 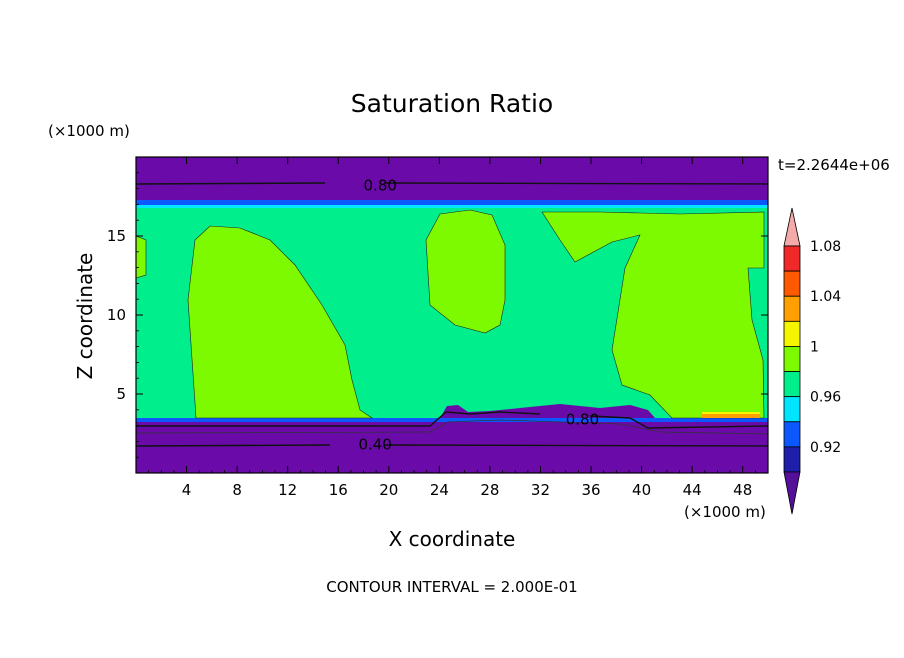 I want to click on contour-thin-lower, so click(x=452, y=427).